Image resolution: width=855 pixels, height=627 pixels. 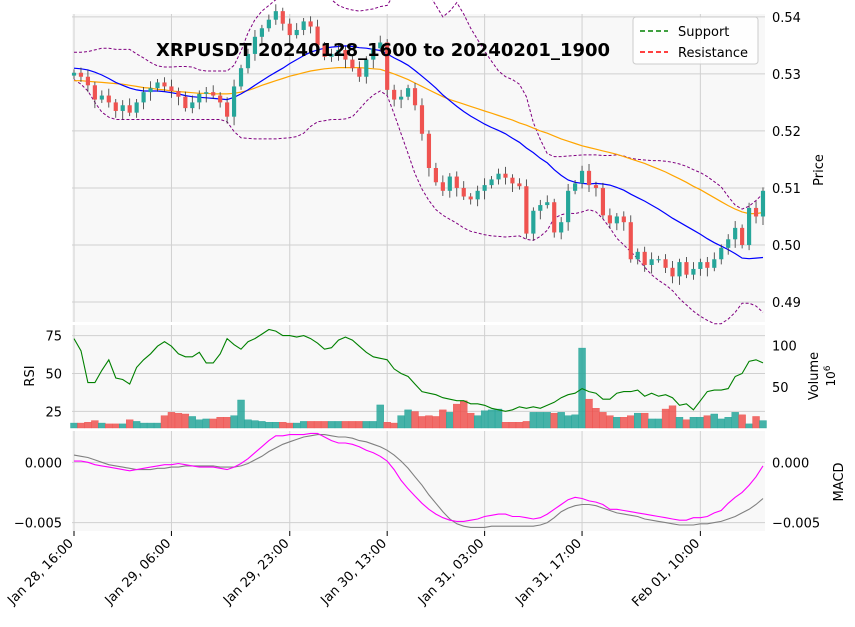 I want to click on macd-signal-line, so click(x=418, y=481).